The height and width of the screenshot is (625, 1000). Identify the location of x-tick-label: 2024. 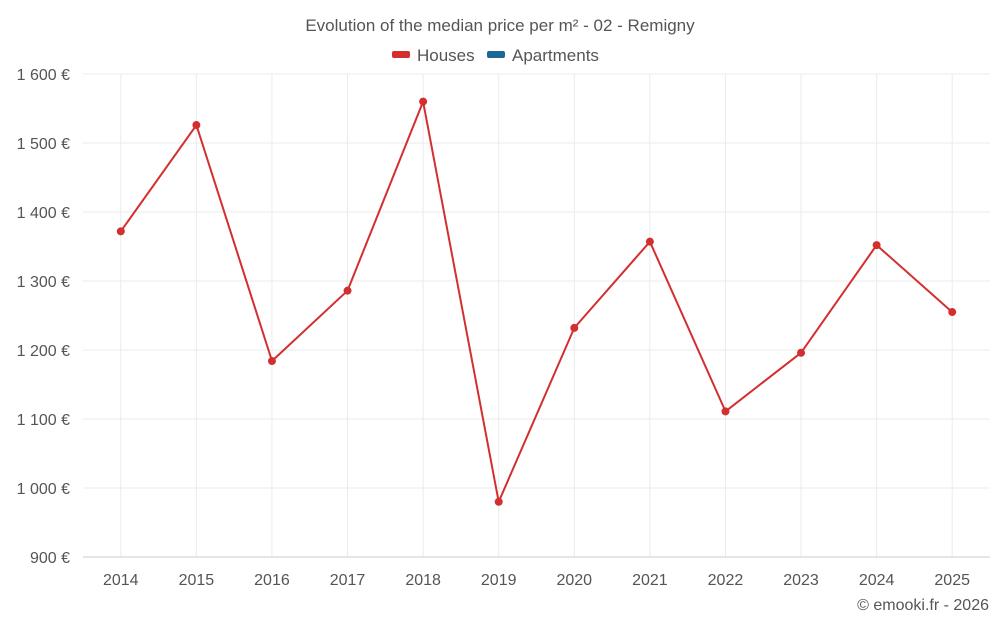
(877, 580).